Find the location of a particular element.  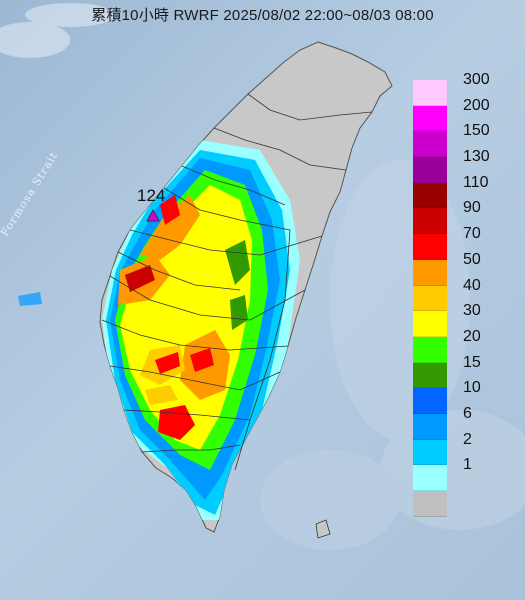

legend-label: 10 is located at coordinates (472, 388).